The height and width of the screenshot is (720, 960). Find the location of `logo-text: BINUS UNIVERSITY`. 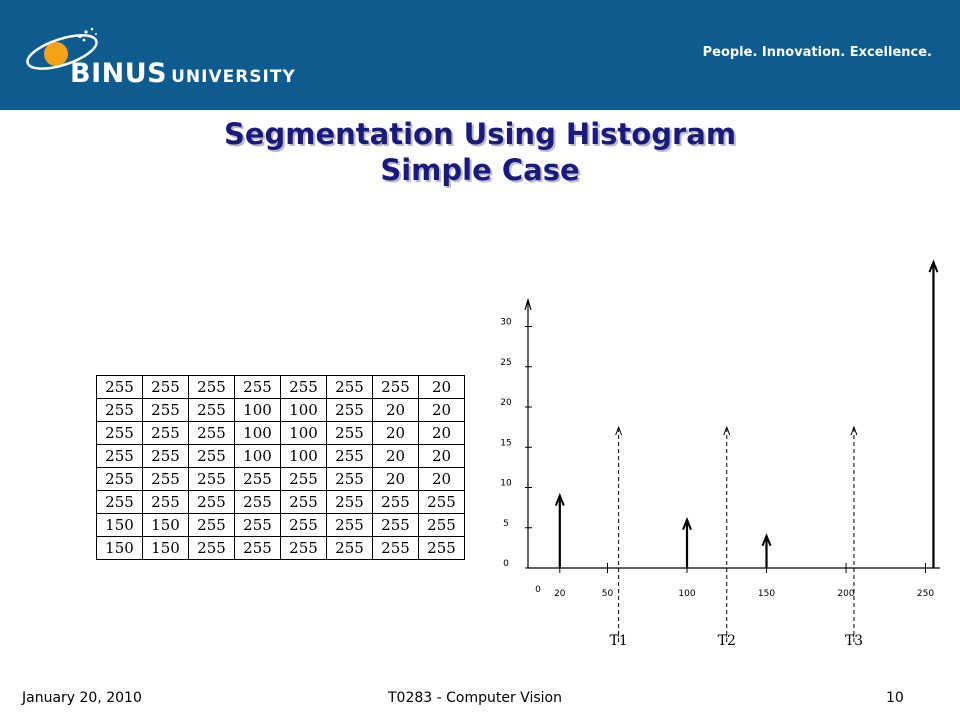

logo-text: BINUS UNIVERSITY is located at coordinates (183, 73).